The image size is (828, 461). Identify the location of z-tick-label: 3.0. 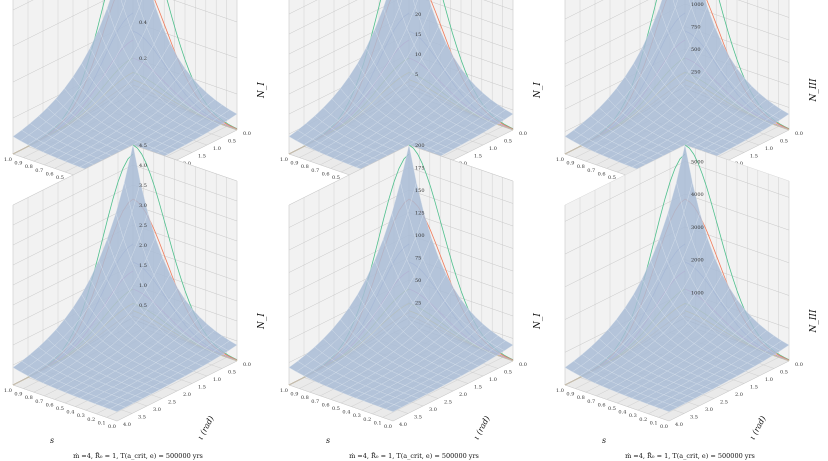
(143, 206).